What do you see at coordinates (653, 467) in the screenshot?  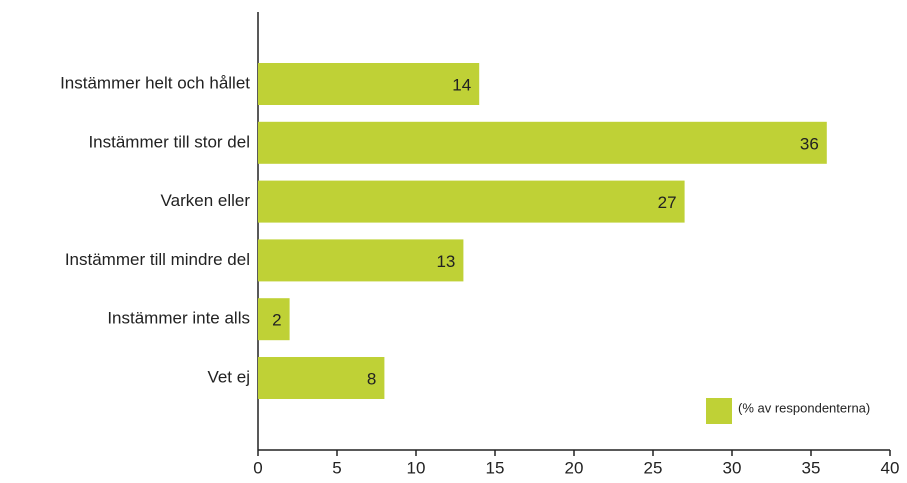 I see `x-tick-label: 25` at bounding box center [653, 467].